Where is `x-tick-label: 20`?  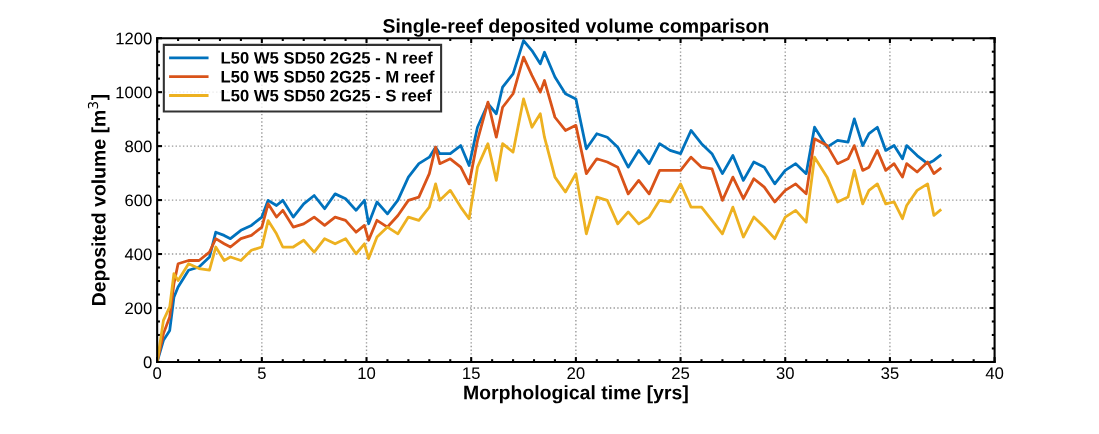 x-tick-label: 20 is located at coordinates (576, 373).